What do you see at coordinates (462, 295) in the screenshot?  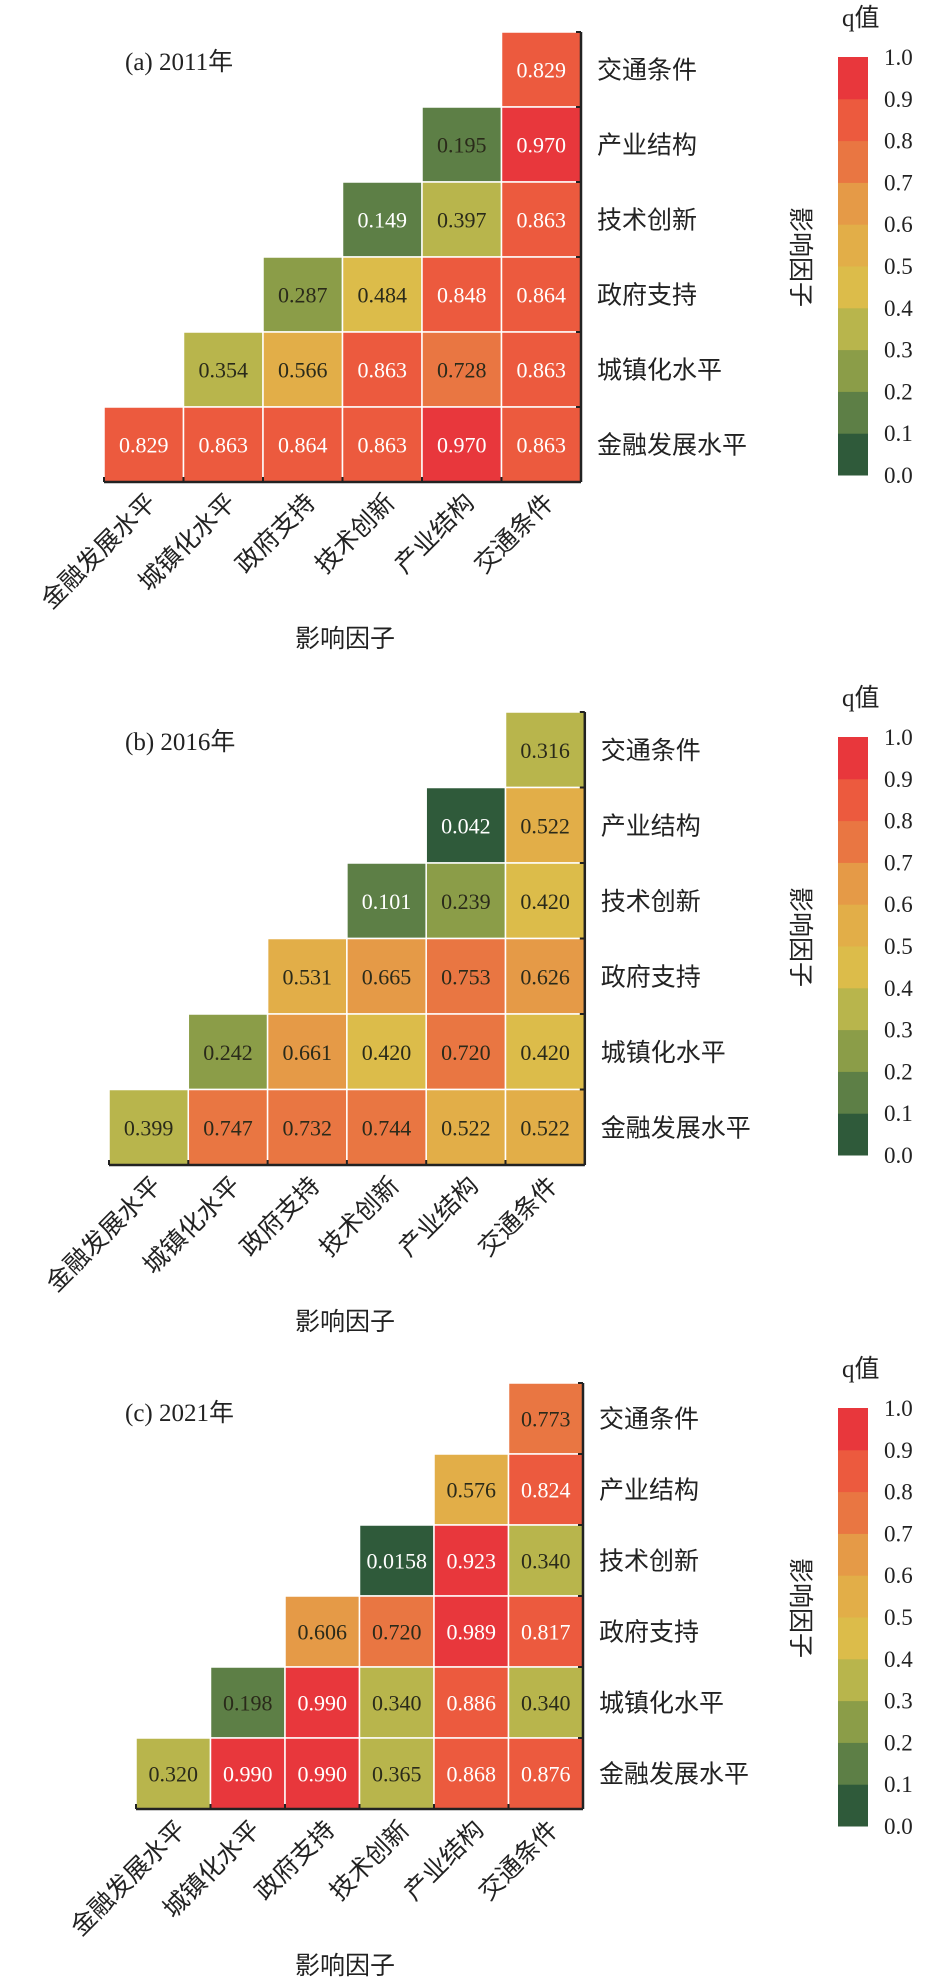 I see `cell-value-label: 0.848` at bounding box center [462, 295].